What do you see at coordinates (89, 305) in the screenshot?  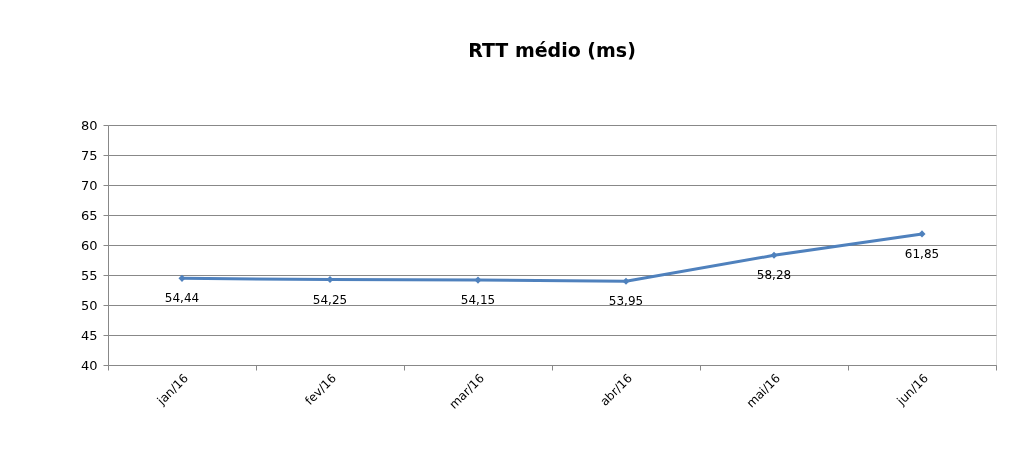 I see `y-tick-label: 50` at bounding box center [89, 305].